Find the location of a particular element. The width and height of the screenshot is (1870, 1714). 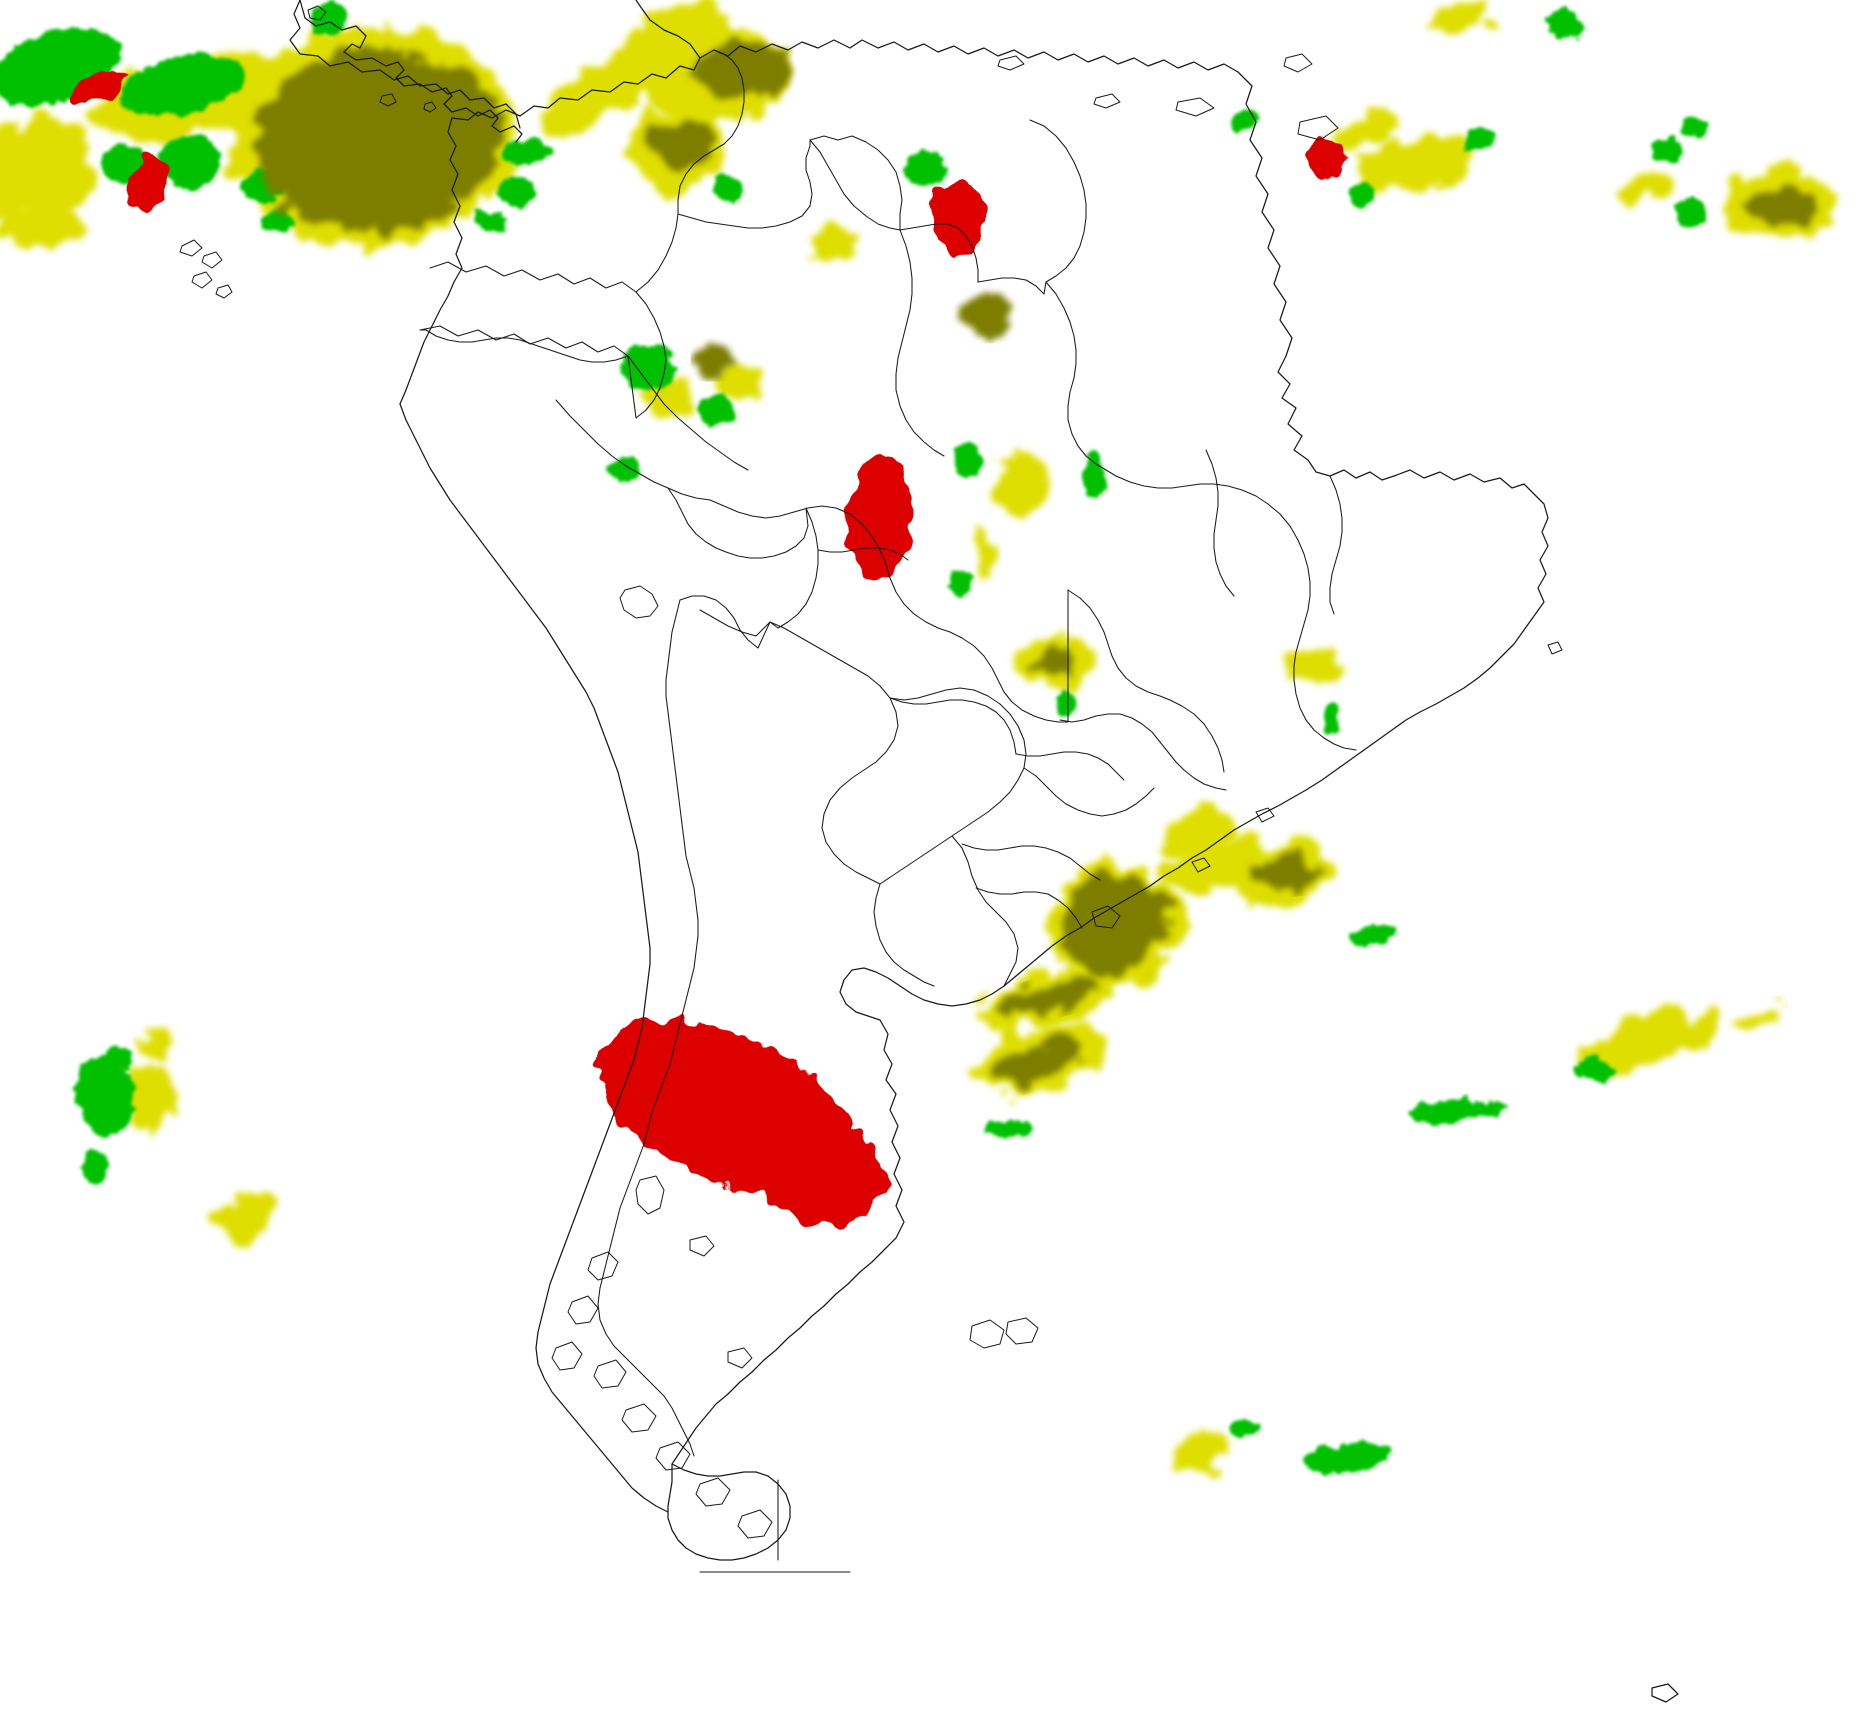

island-falklands-east is located at coordinates (1022, 1331).